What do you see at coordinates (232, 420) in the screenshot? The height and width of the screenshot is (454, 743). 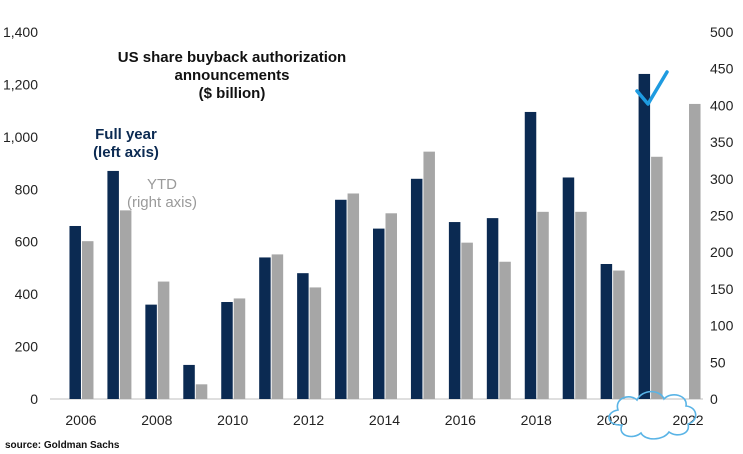 I see `x-axis-tick-label: 2010` at bounding box center [232, 420].